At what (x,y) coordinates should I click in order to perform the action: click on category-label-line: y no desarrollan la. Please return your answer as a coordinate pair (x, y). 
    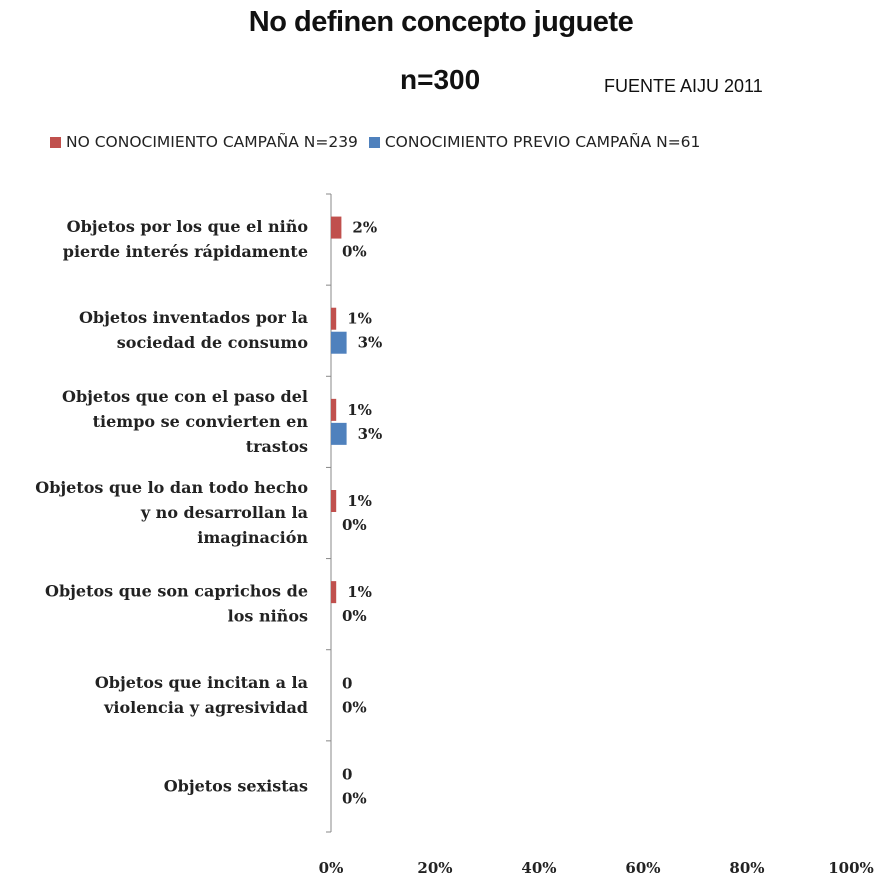
    Looking at the image, I should click on (224, 512).